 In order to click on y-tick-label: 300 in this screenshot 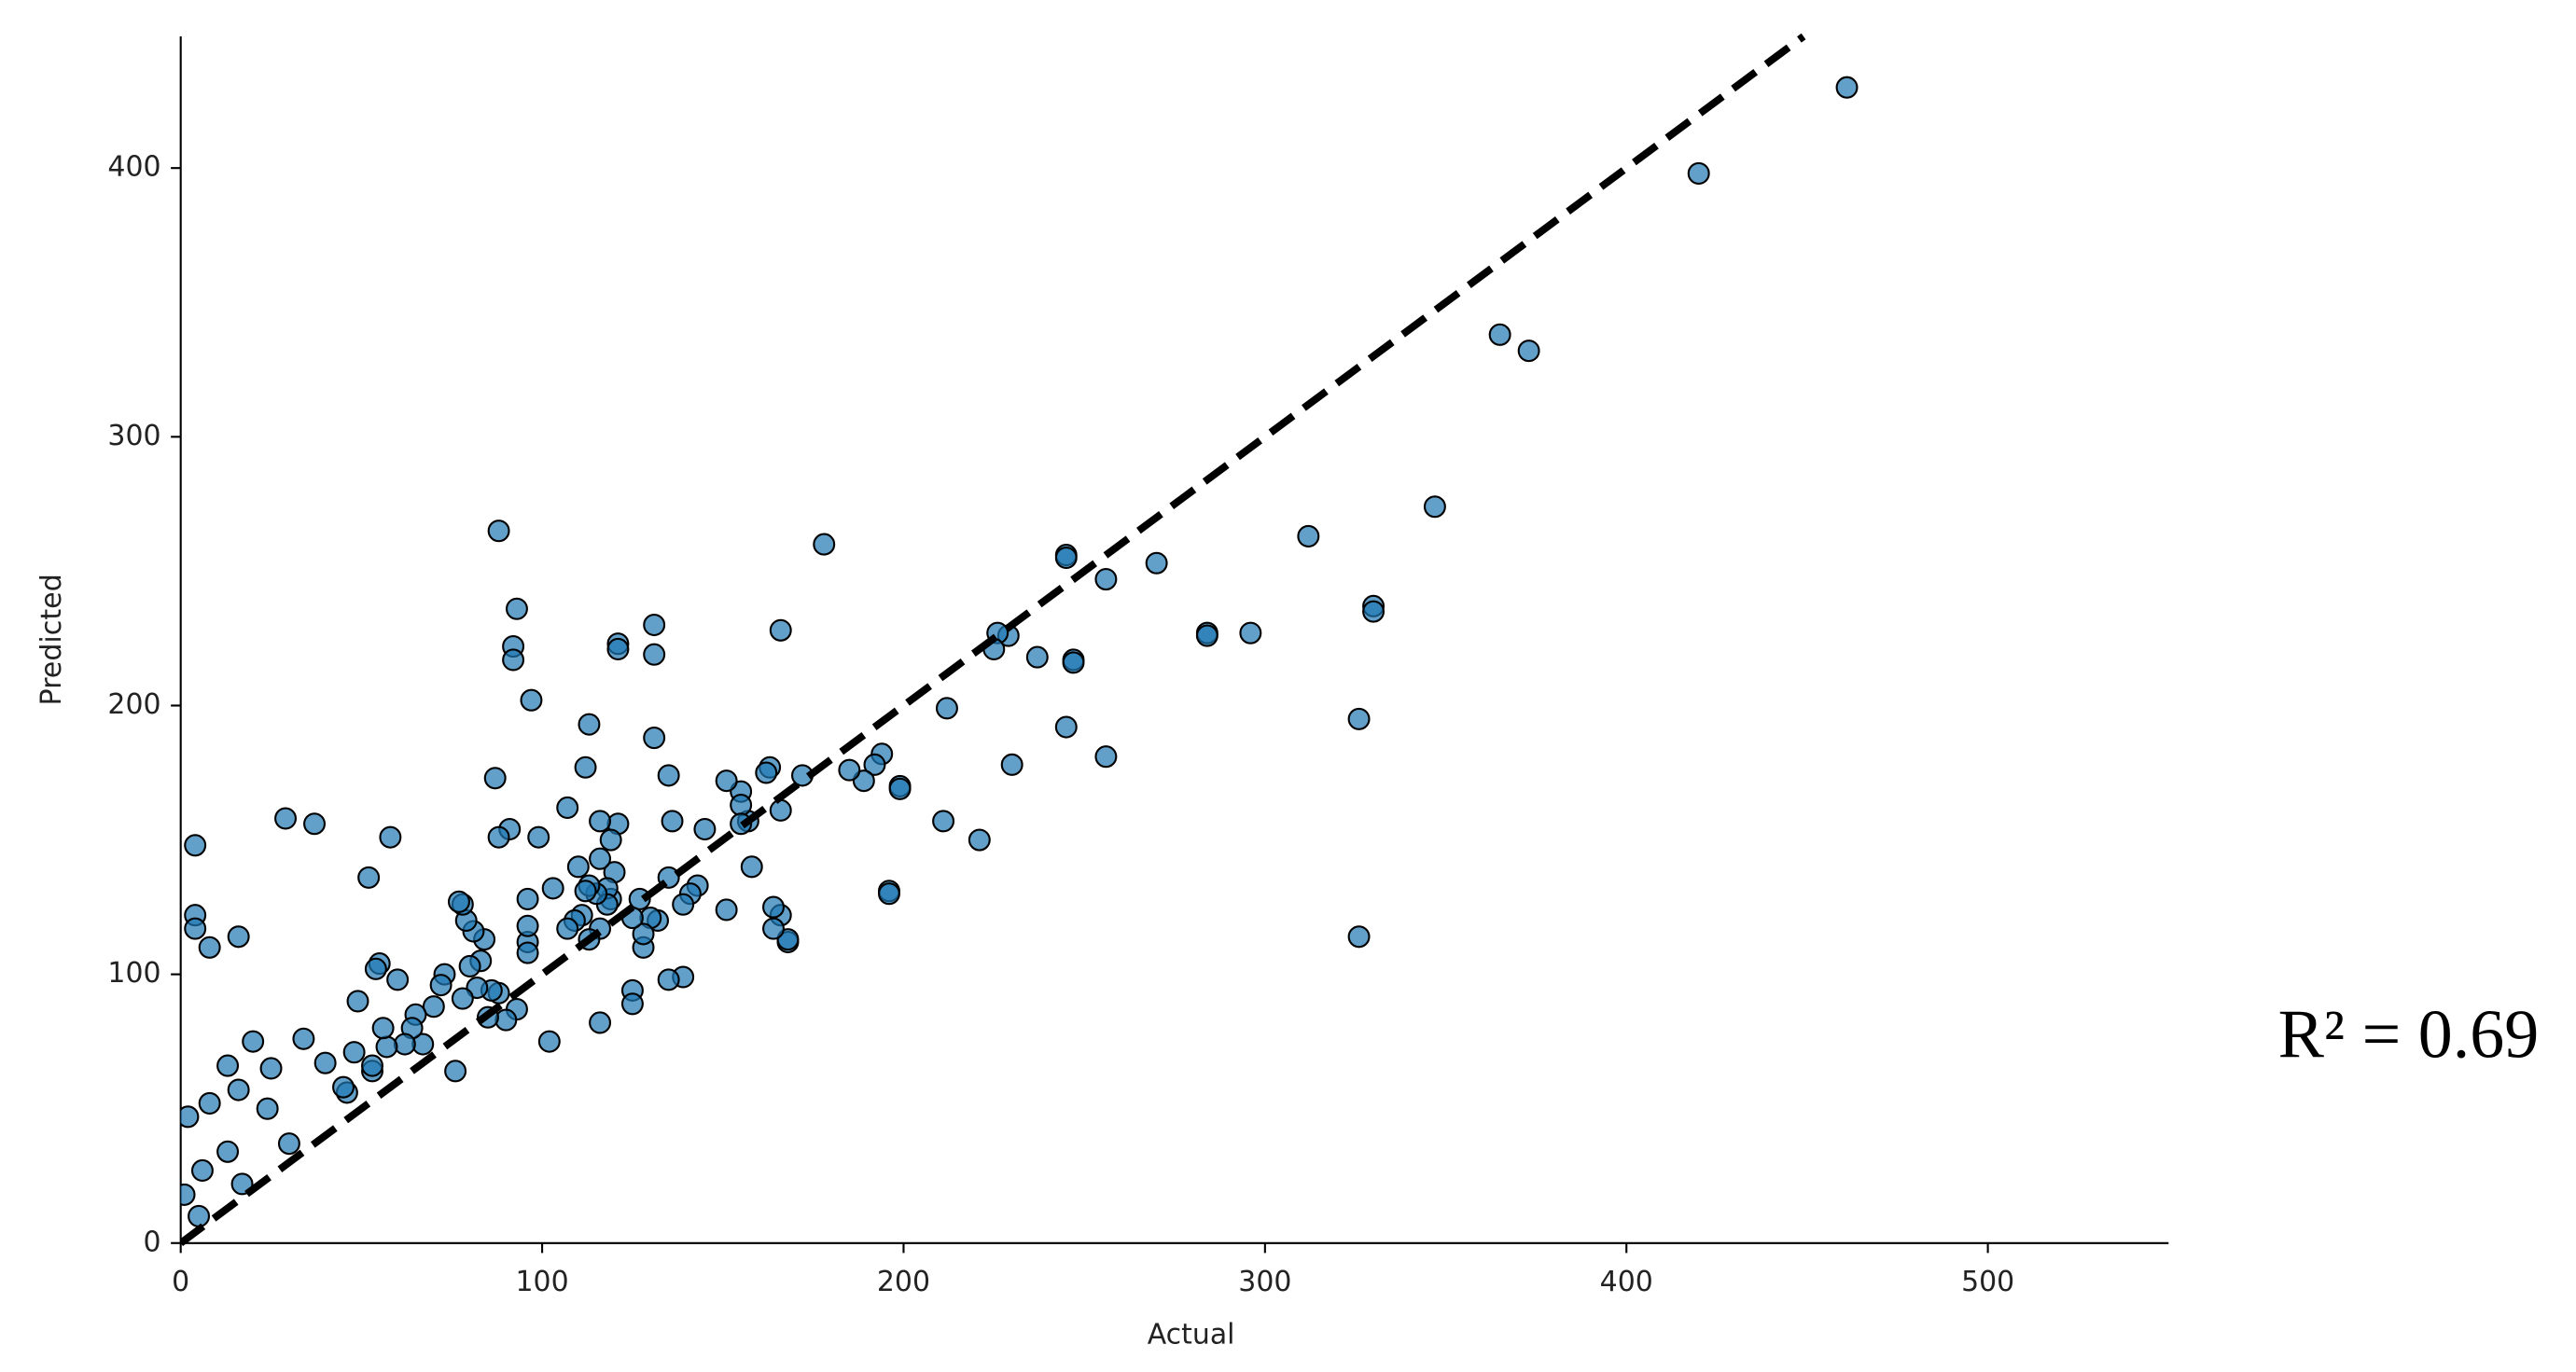, I will do `click(133, 436)`.